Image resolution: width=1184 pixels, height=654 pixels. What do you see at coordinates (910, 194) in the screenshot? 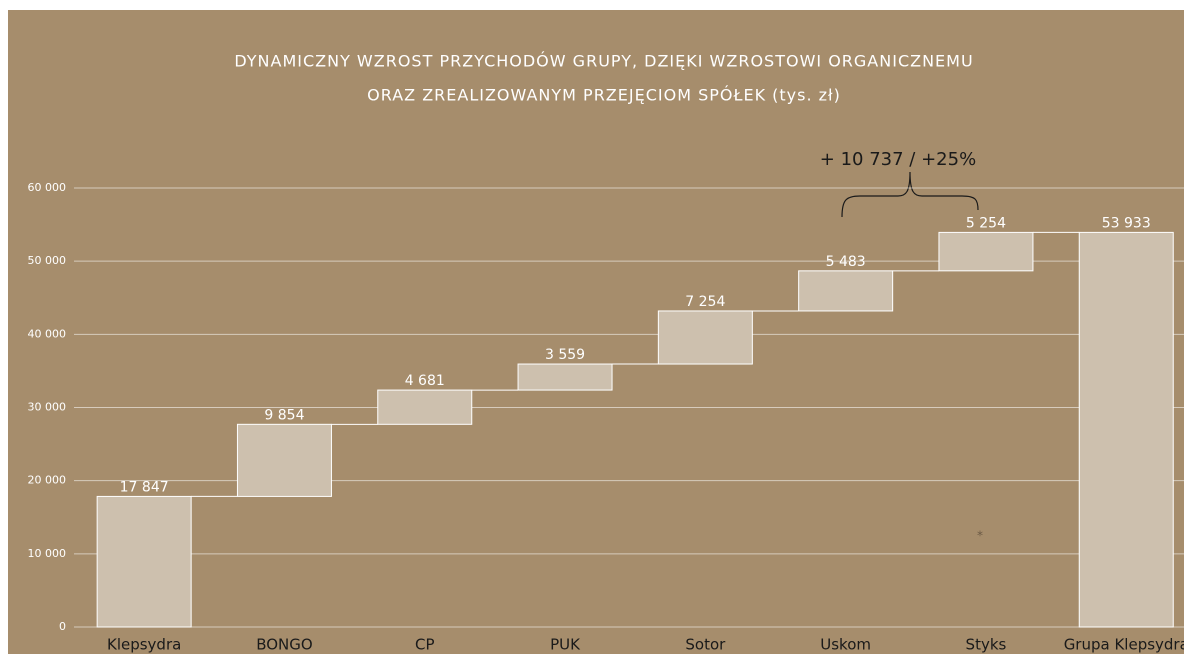
I see `brace` at bounding box center [910, 194].